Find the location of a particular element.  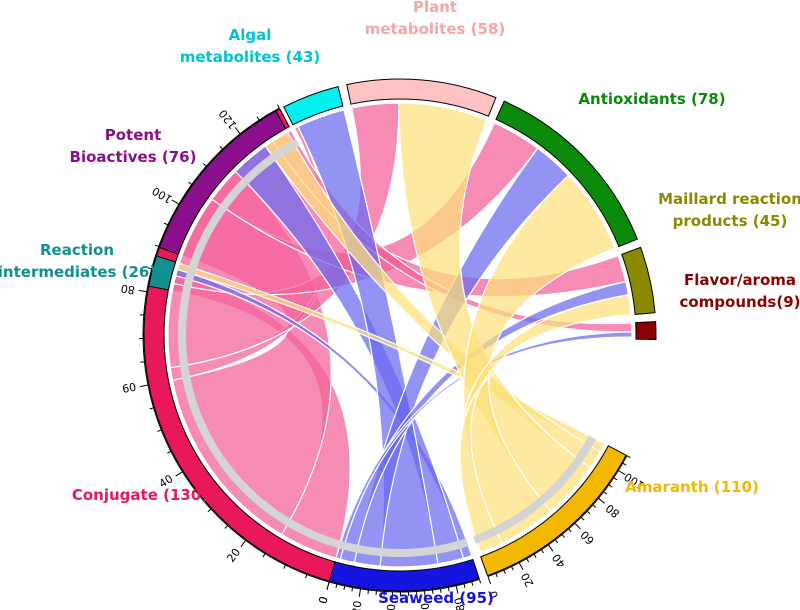

plant-metabolites-label-line-1: Plant is located at coordinates (435, 8).